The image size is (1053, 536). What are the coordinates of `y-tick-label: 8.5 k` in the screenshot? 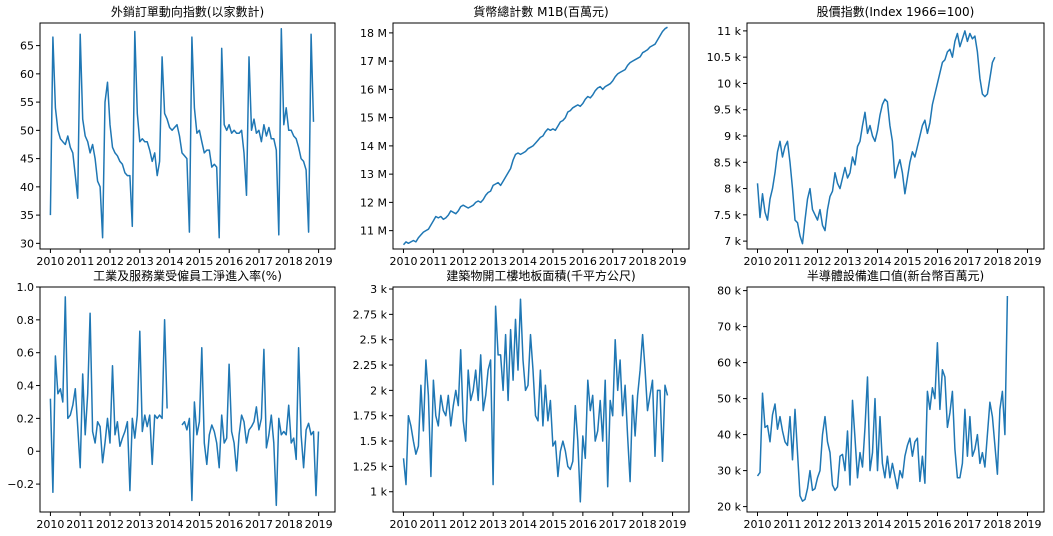 It's located at (728, 162).